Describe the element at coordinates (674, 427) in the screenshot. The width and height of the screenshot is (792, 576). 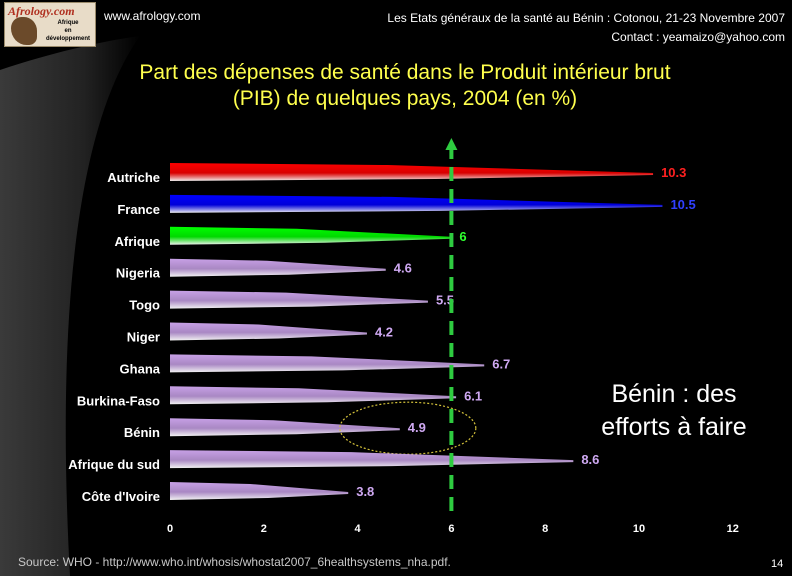
I see `callout-line-2: efforts à faire` at that location.